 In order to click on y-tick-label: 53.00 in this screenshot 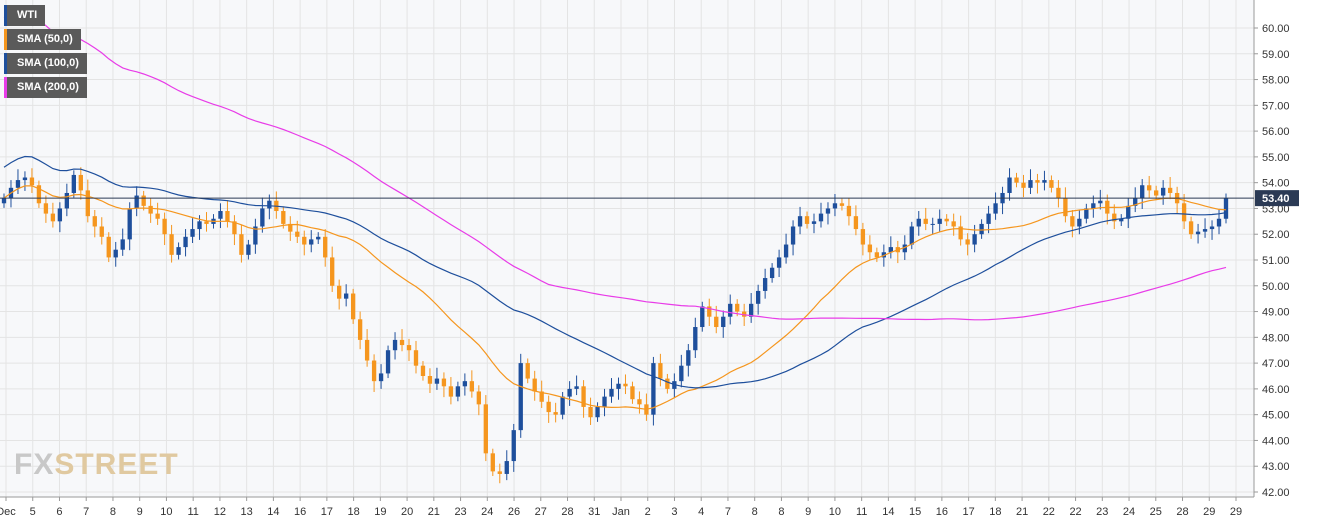, I will do `click(1276, 209)`.